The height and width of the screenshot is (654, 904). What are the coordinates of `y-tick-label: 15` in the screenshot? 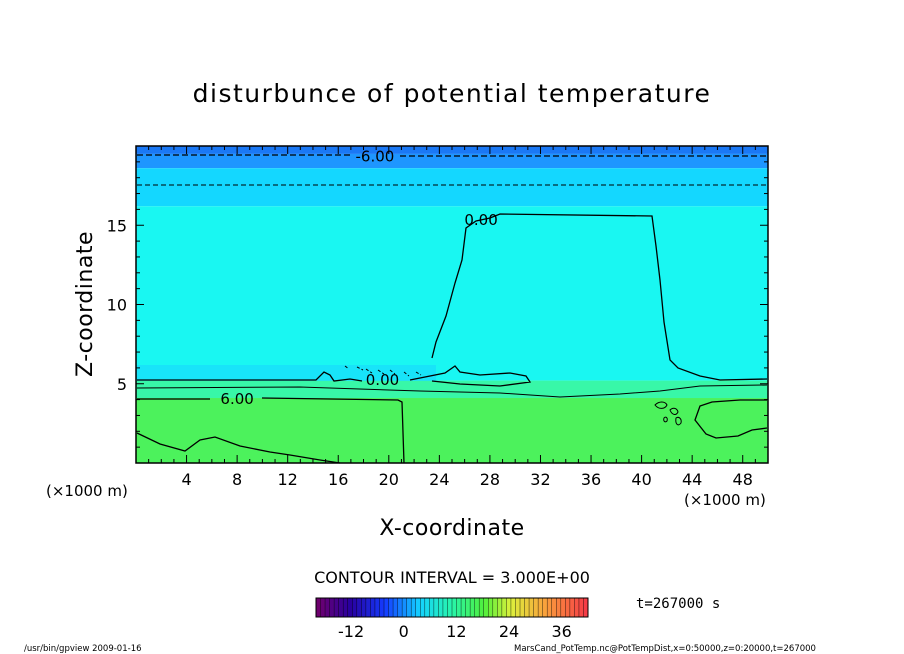 It's located at (117, 225).